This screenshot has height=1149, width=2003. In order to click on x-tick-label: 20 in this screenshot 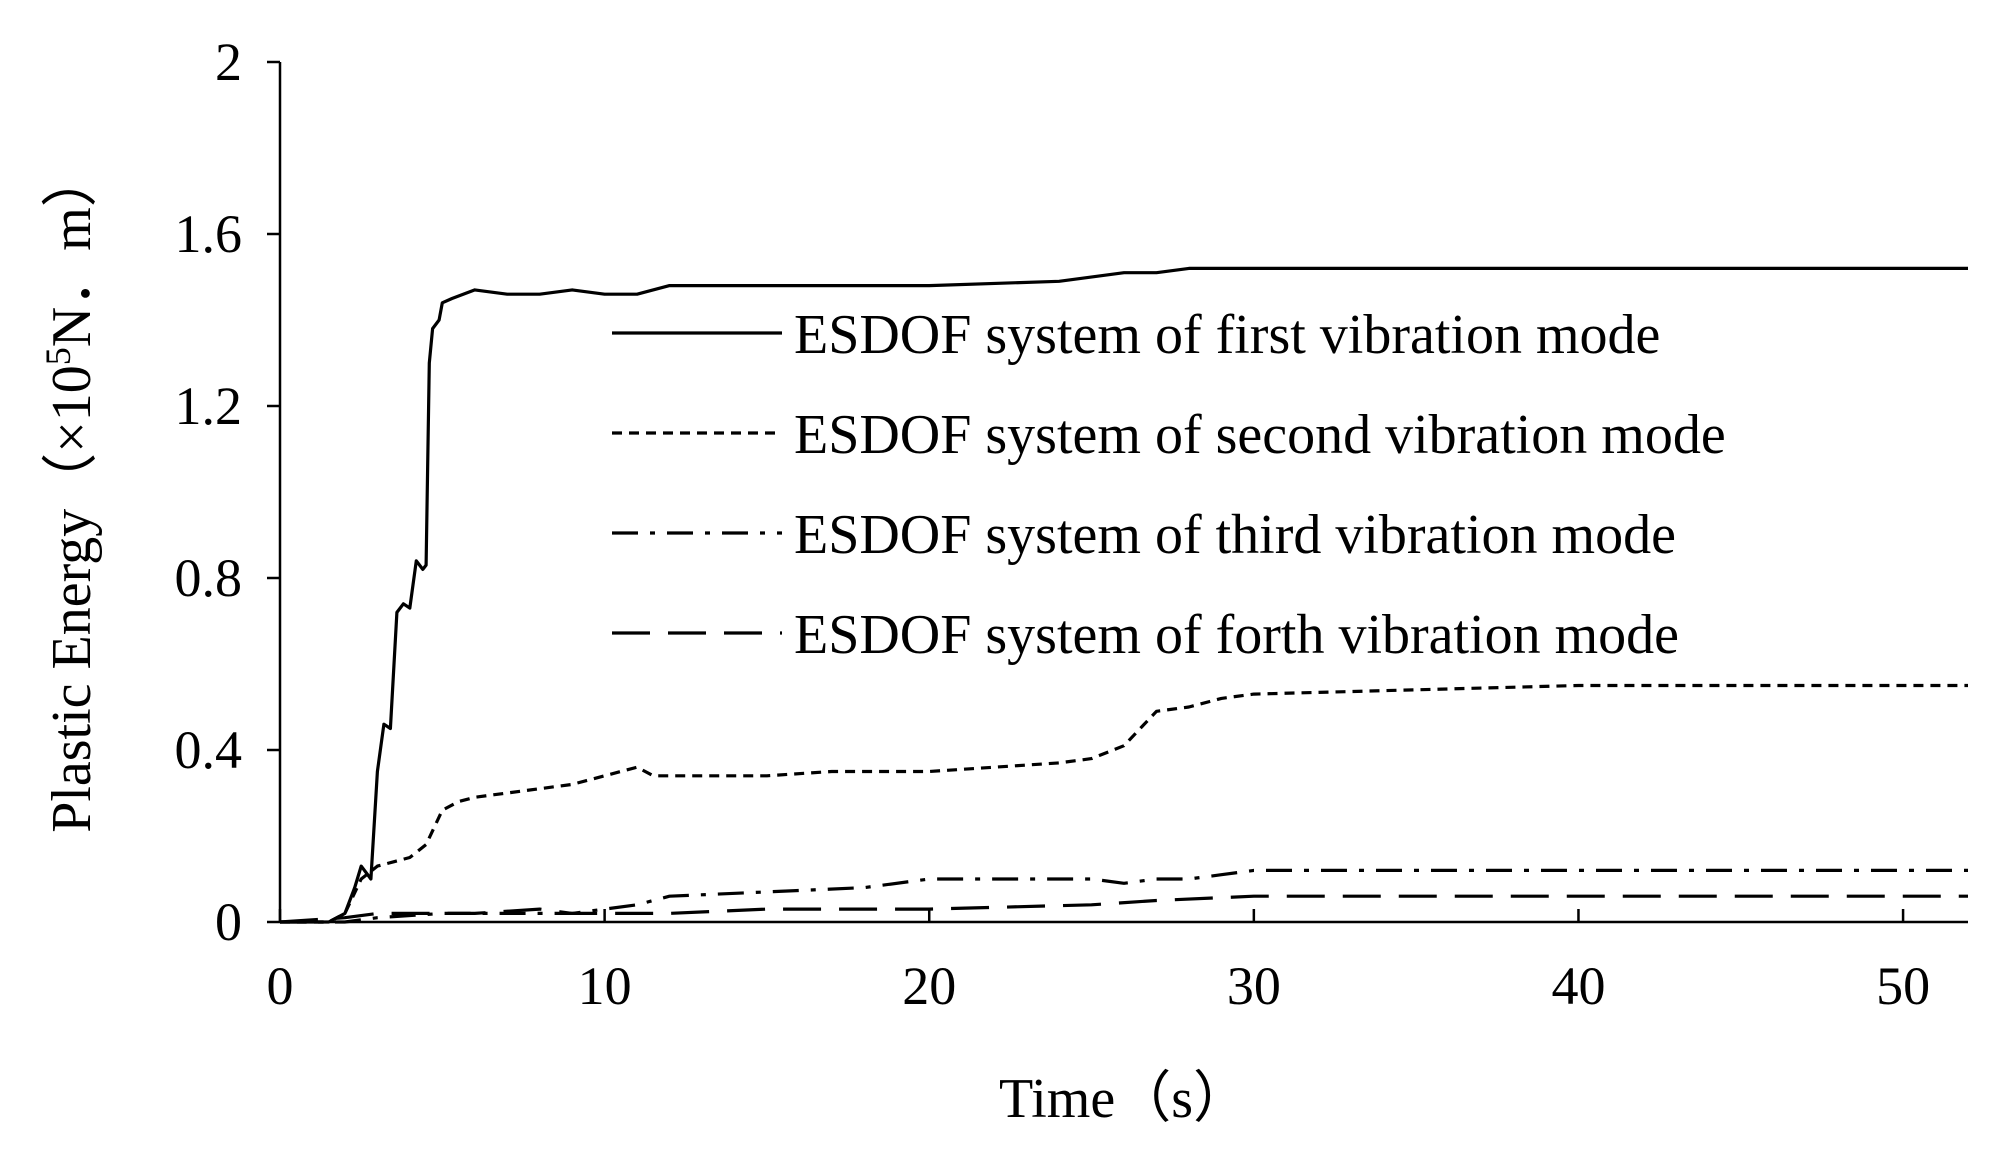, I will do `click(929, 986)`.